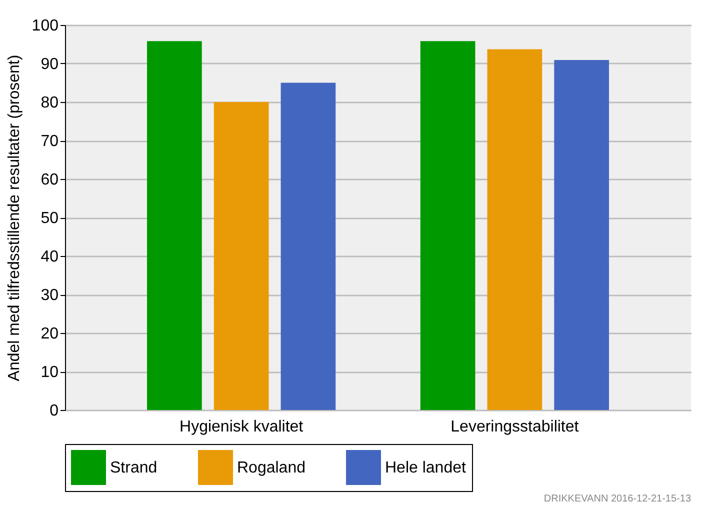 The width and height of the screenshot is (717, 529). What do you see at coordinates (49, 103) in the screenshot?
I see `y-tick-label: 80` at bounding box center [49, 103].